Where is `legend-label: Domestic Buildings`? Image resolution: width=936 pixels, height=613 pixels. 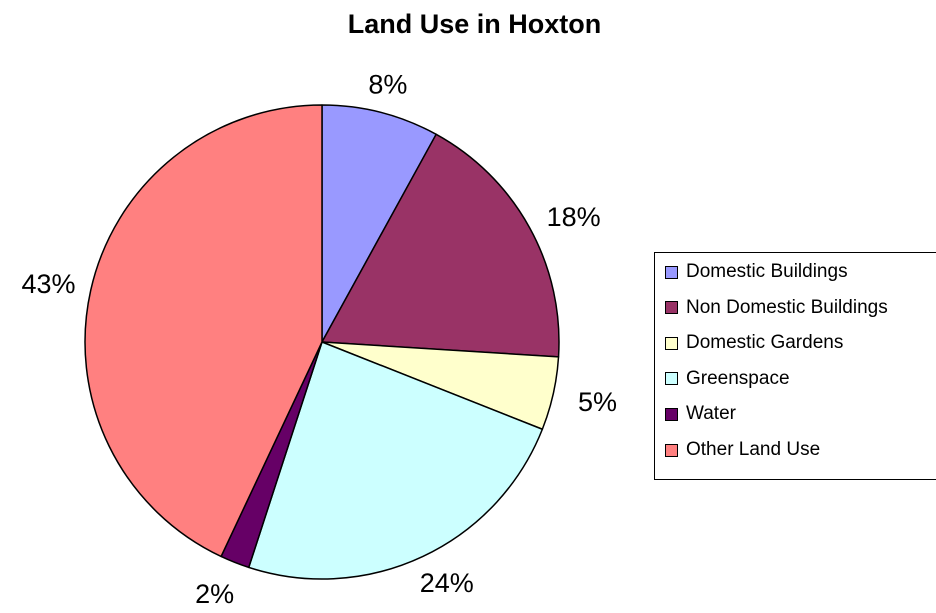 legend-label: Domestic Buildings is located at coordinates (767, 271).